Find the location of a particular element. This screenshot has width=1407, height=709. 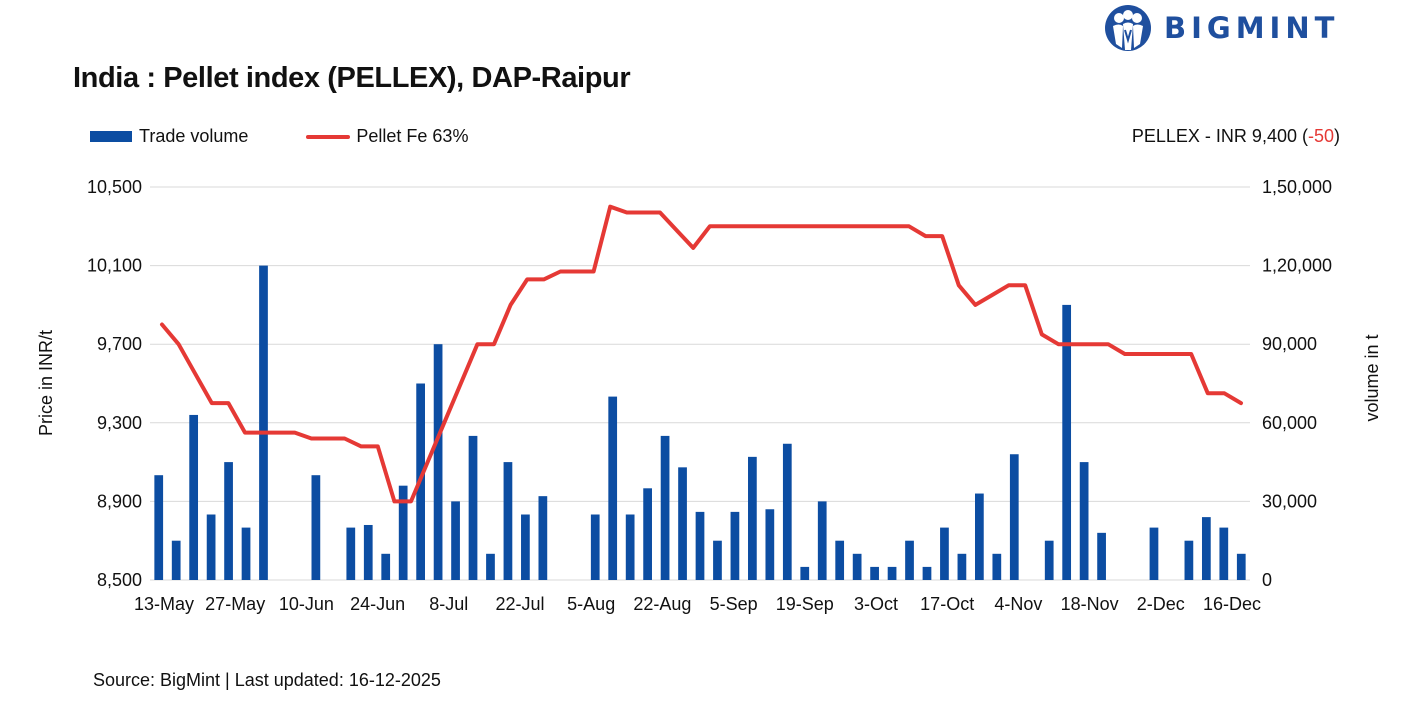

y-left-tick-label: 8,500 is located at coordinates (119, 580).